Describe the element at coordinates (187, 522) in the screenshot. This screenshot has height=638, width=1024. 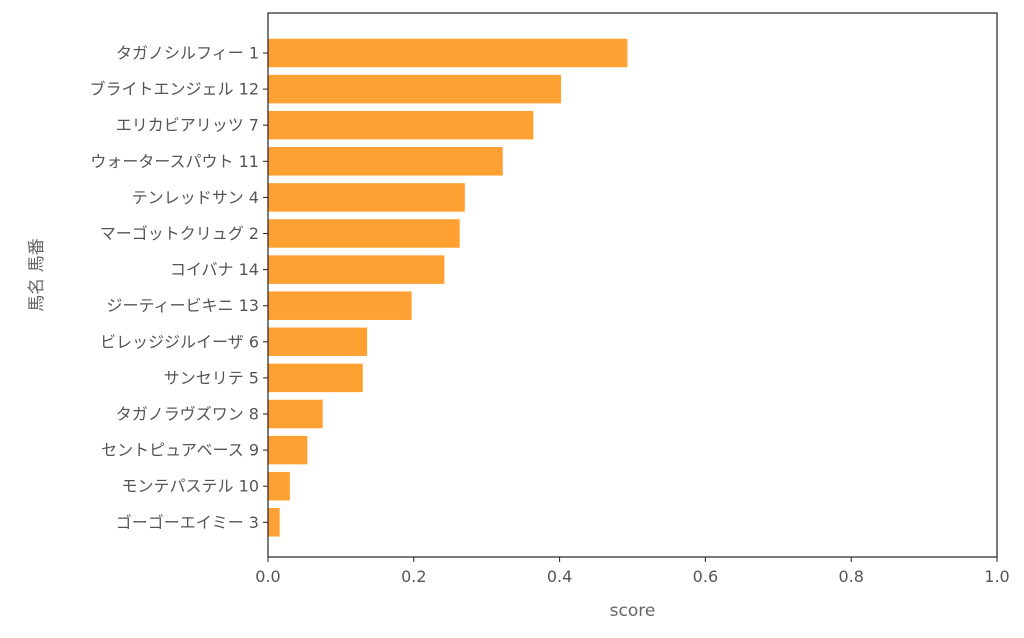
I see `y-tick-label: ゴーゴーエイミー 3` at that location.